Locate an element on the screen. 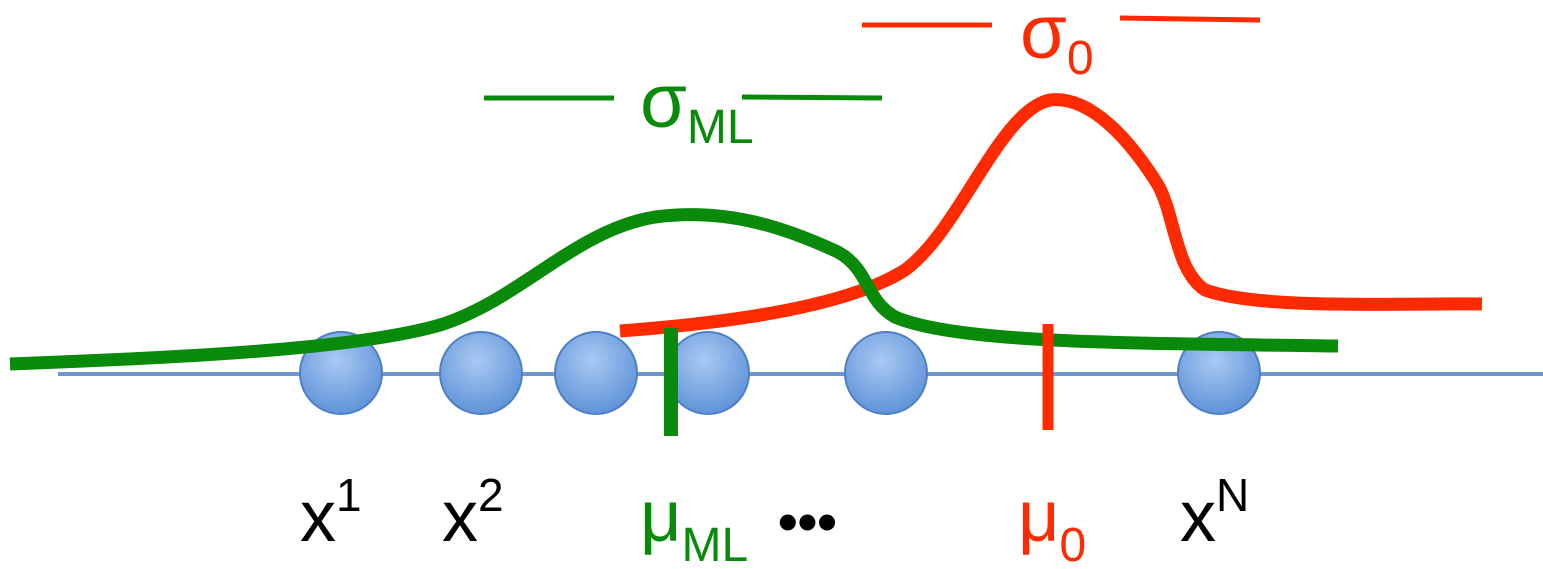  x1-label: x1 is located at coordinates (331, 513).